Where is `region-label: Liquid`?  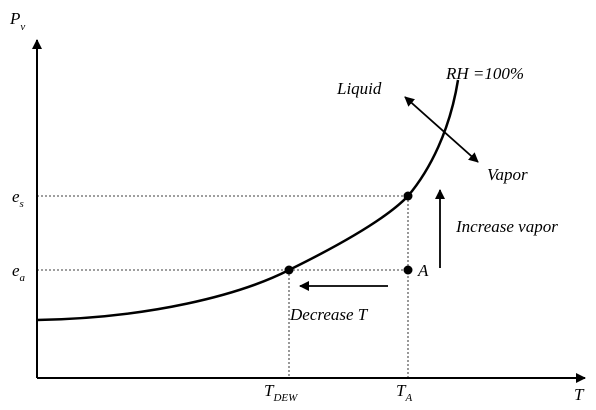 region-label: Liquid is located at coordinates (359, 88).